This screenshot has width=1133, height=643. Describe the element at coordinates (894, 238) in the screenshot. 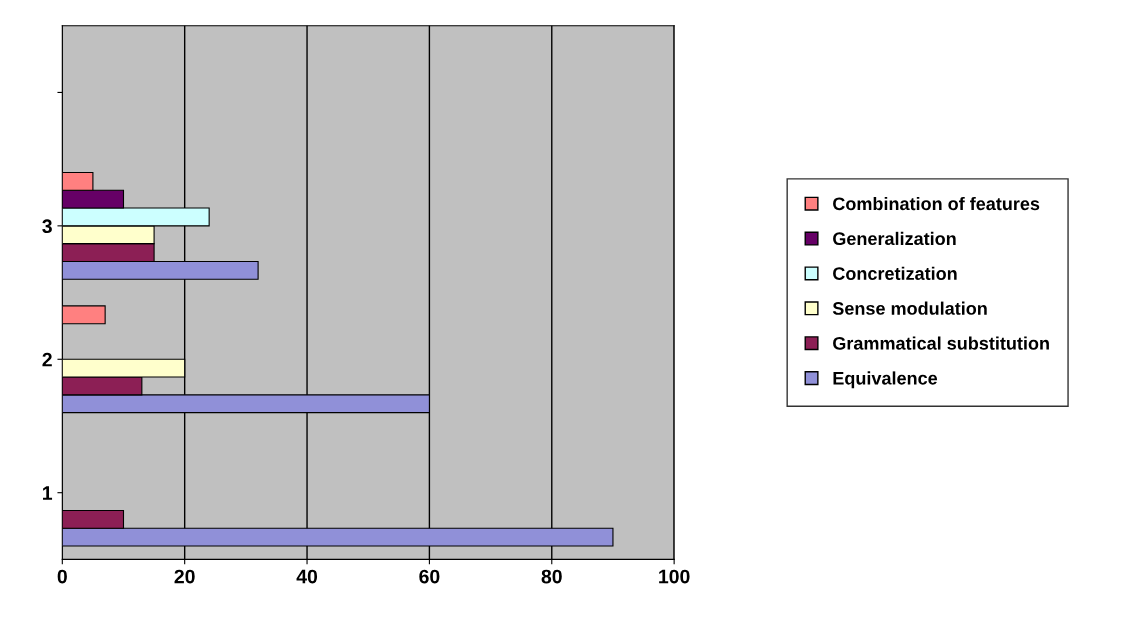

I see `legend-label: Generalization` at that location.